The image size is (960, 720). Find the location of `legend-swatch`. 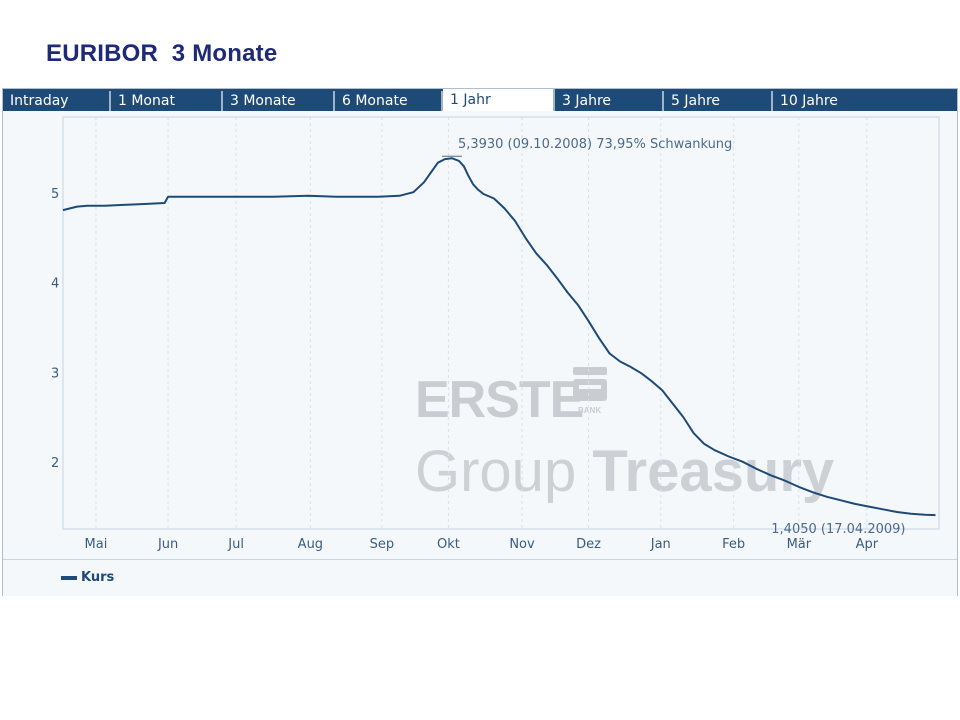

legend-swatch is located at coordinates (69, 578).